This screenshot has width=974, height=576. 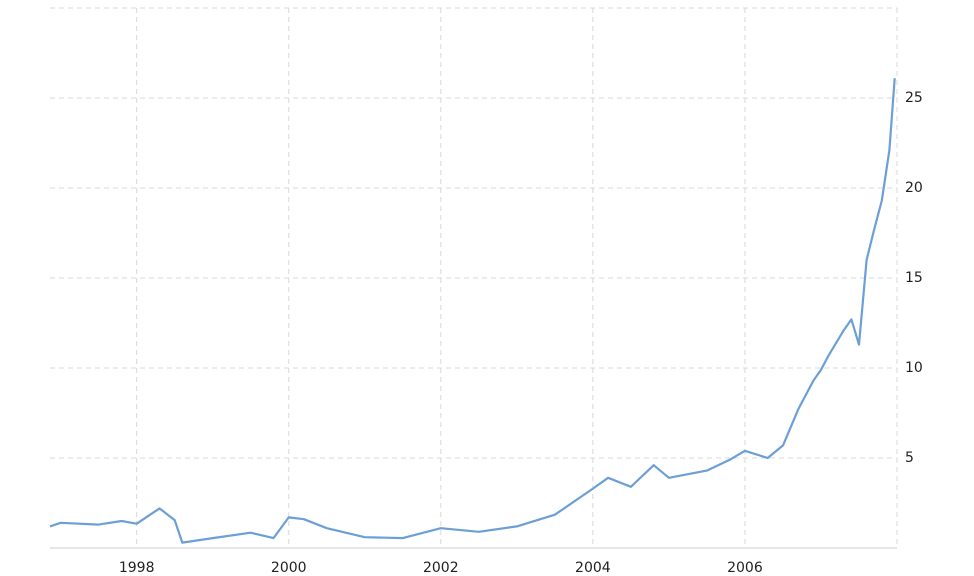 I want to click on x-tick-label: 1998, so click(x=137, y=568).